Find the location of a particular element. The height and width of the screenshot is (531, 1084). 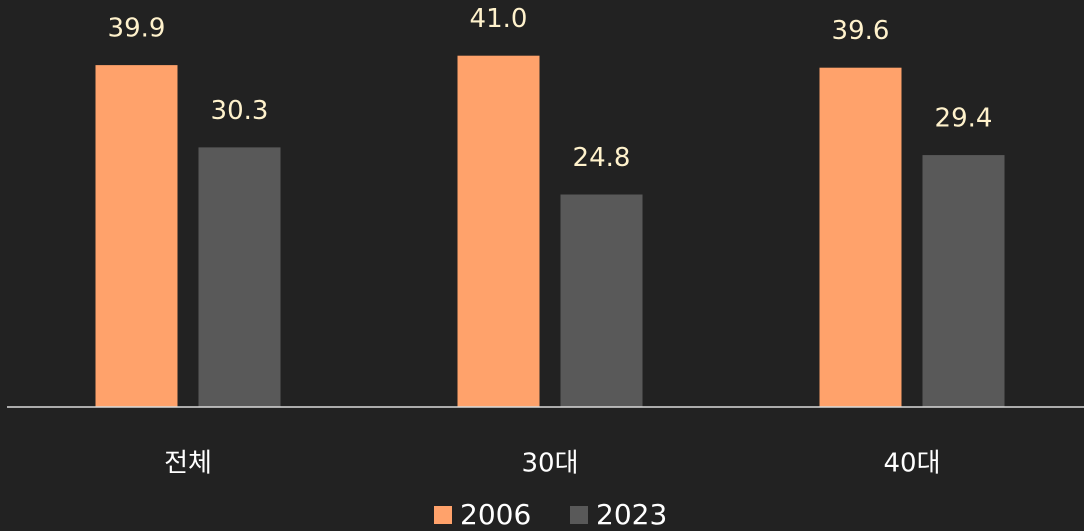

x-tick-label: 40대 is located at coordinates (911, 464).